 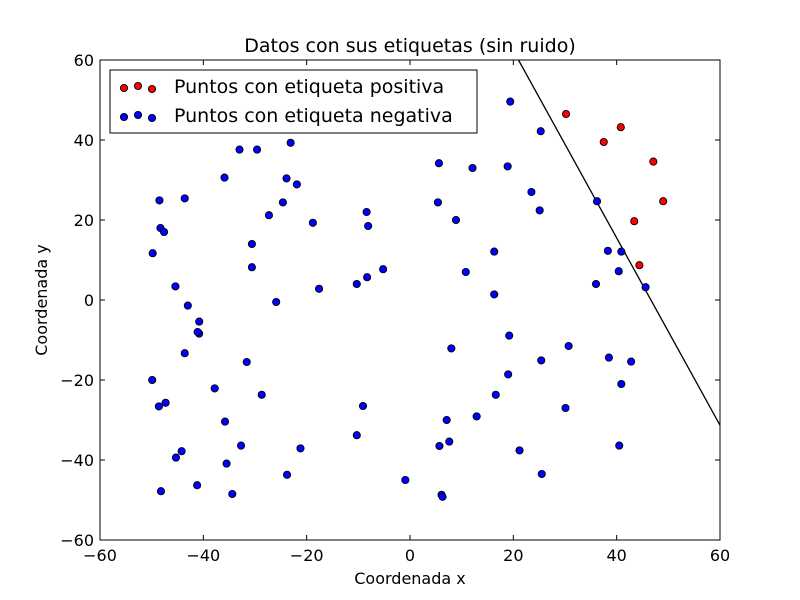 I want to click on legend-label-positive: Puntos con etiqueta positiva, so click(x=309, y=87).